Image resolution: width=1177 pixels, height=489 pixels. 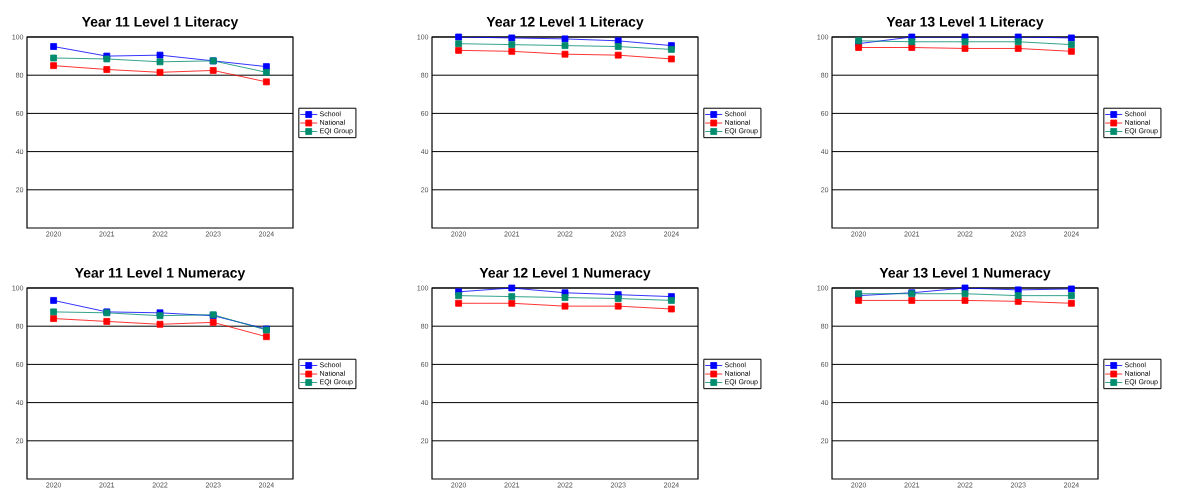 What do you see at coordinates (160, 274) in the screenshot?
I see `chart-title: Year 11 Level 1 Numeracy` at bounding box center [160, 274].